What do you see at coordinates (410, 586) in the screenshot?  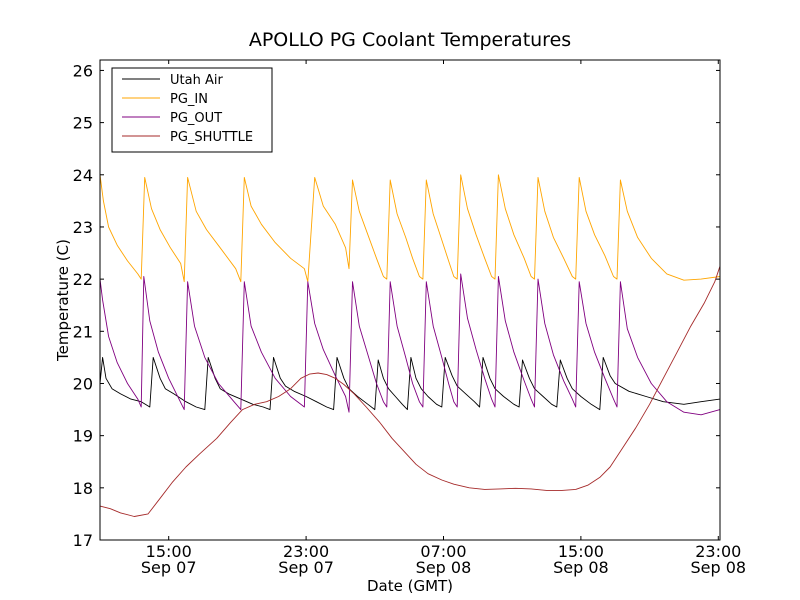 I see `x-axis-label: Date (GMT)` at bounding box center [410, 586].